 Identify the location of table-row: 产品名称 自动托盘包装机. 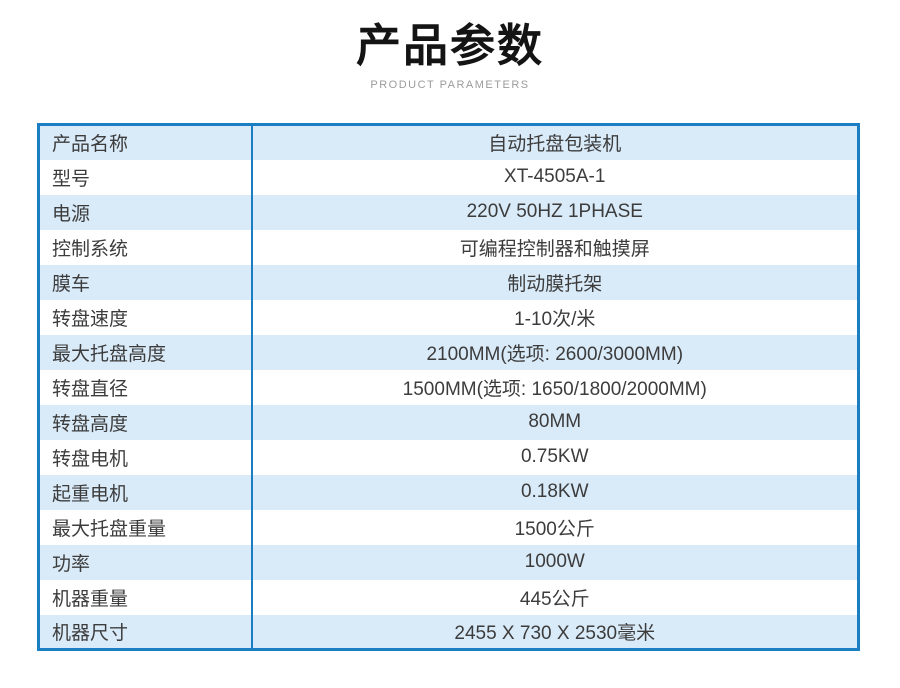
(448, 142).